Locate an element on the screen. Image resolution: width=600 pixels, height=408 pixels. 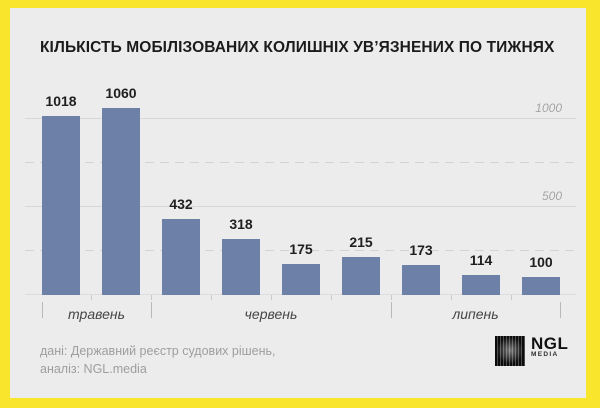
month-label-2: червень is located at coordinates (271, 314).